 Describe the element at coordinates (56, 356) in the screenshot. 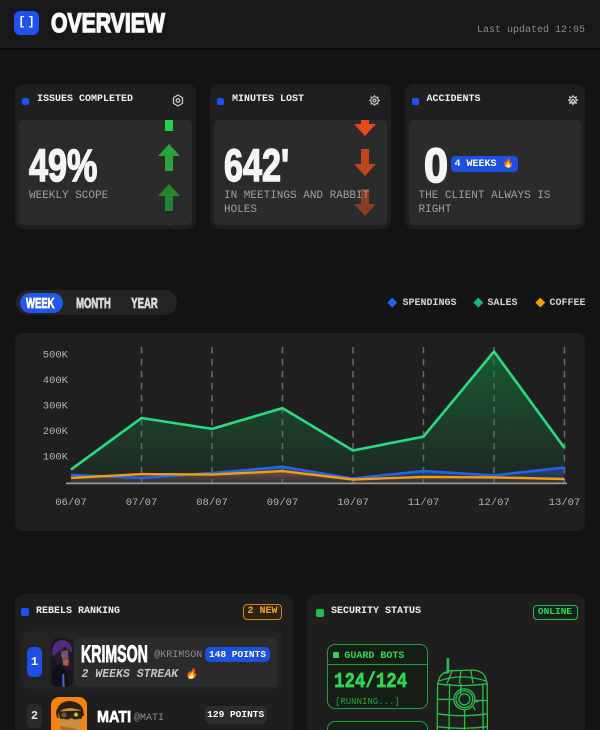

I see `svg-text: 500K` at that location.